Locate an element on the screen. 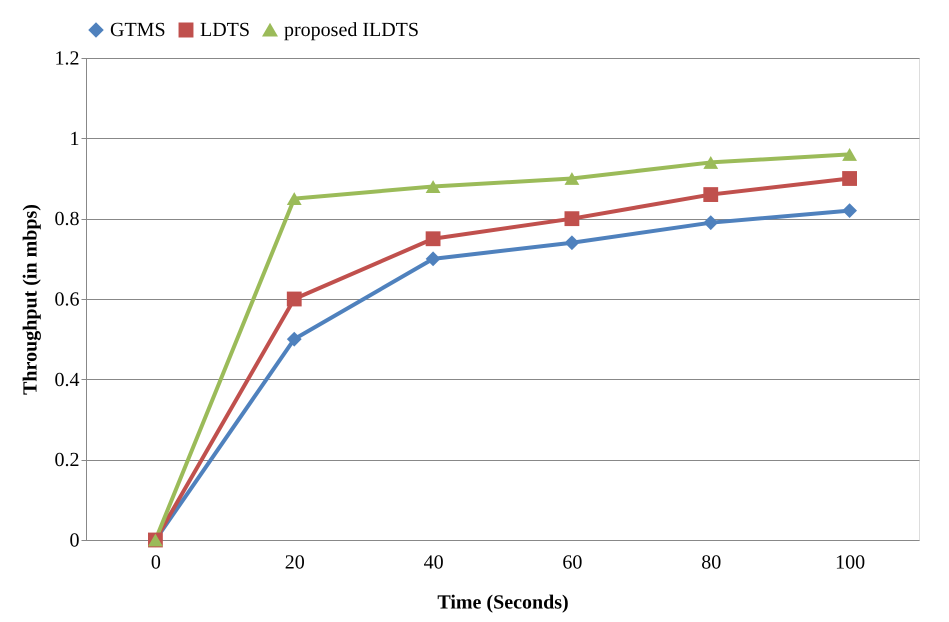 The width and height of the screenshot is (949, 622). x-tick-label: 80 is located at coordinates (711, 563).